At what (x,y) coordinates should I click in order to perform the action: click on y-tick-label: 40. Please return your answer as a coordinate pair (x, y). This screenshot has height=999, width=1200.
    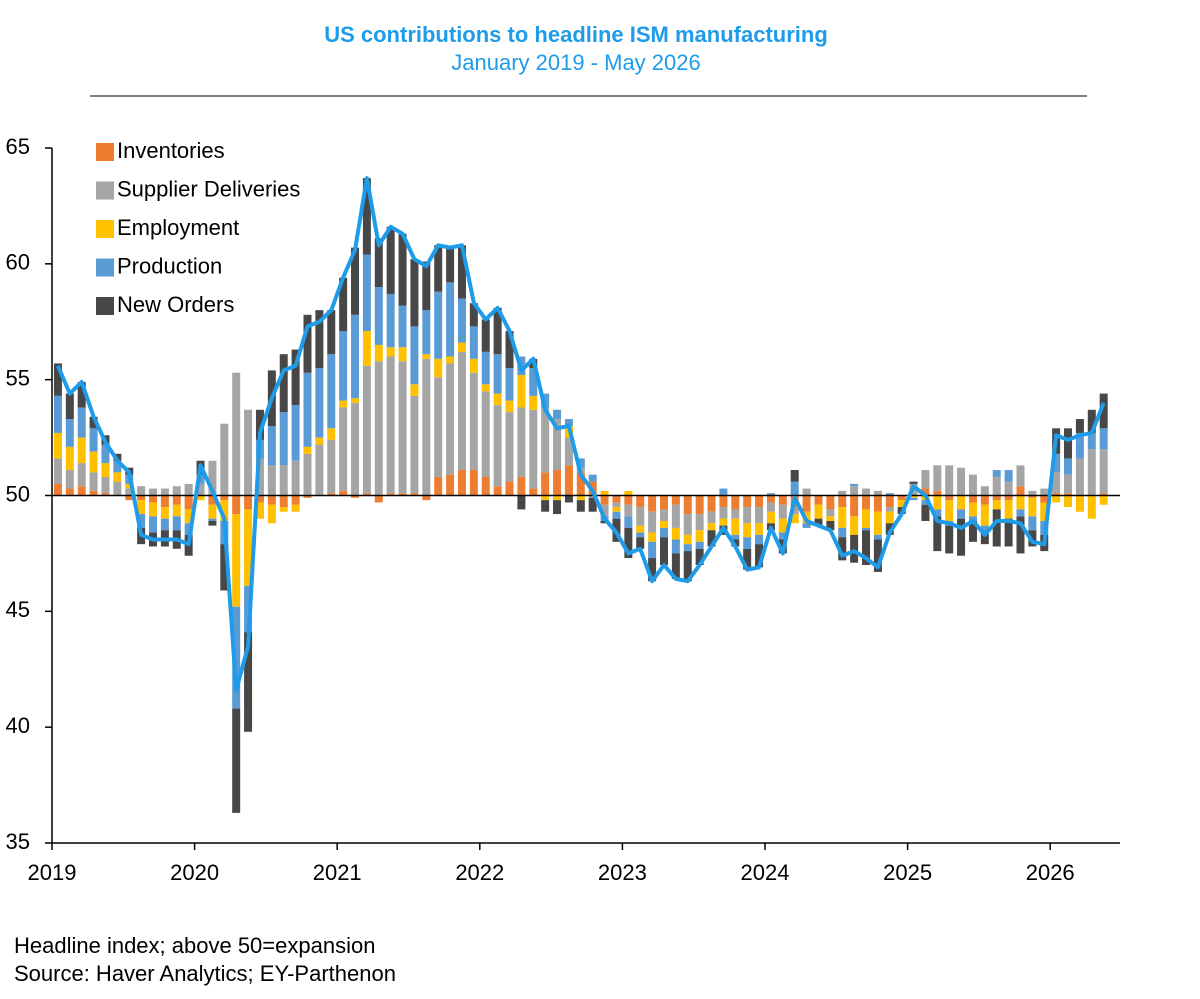
    Looking at the image, I should click on (18, 725).